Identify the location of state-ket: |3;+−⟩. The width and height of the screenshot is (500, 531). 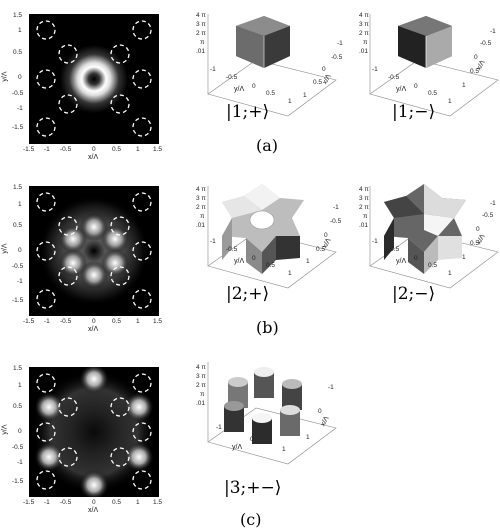
(253, 488).